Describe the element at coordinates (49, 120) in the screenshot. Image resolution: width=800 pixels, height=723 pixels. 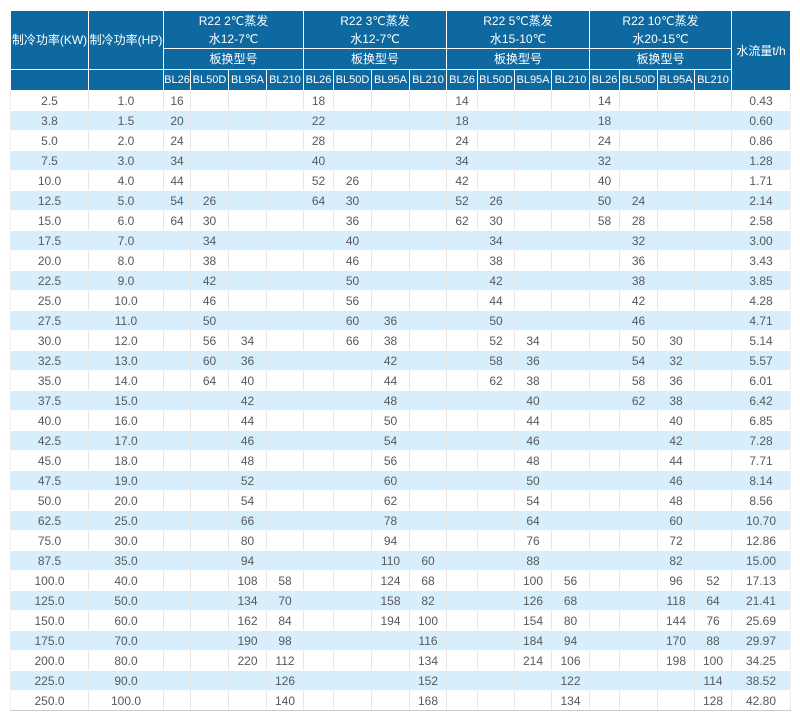
I see `table-cell: 3.8` at that location.